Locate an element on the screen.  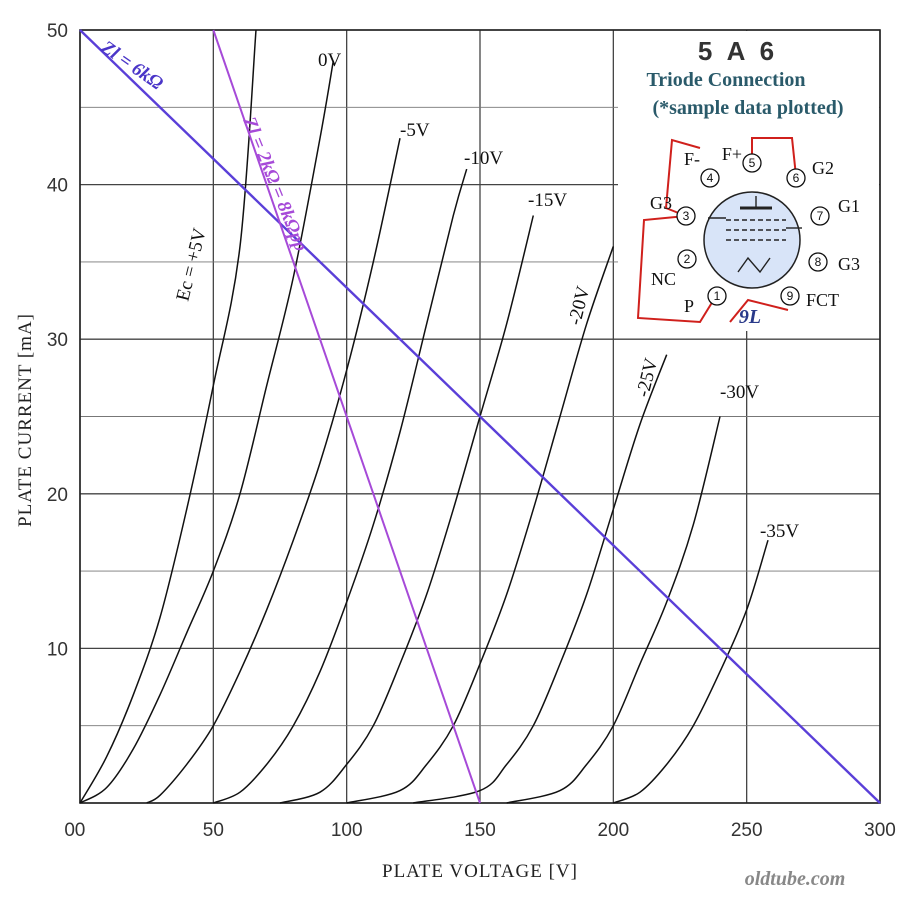
y-tick-labels: 0 10 20 30 40 50 is located at coordinates (61, 431).